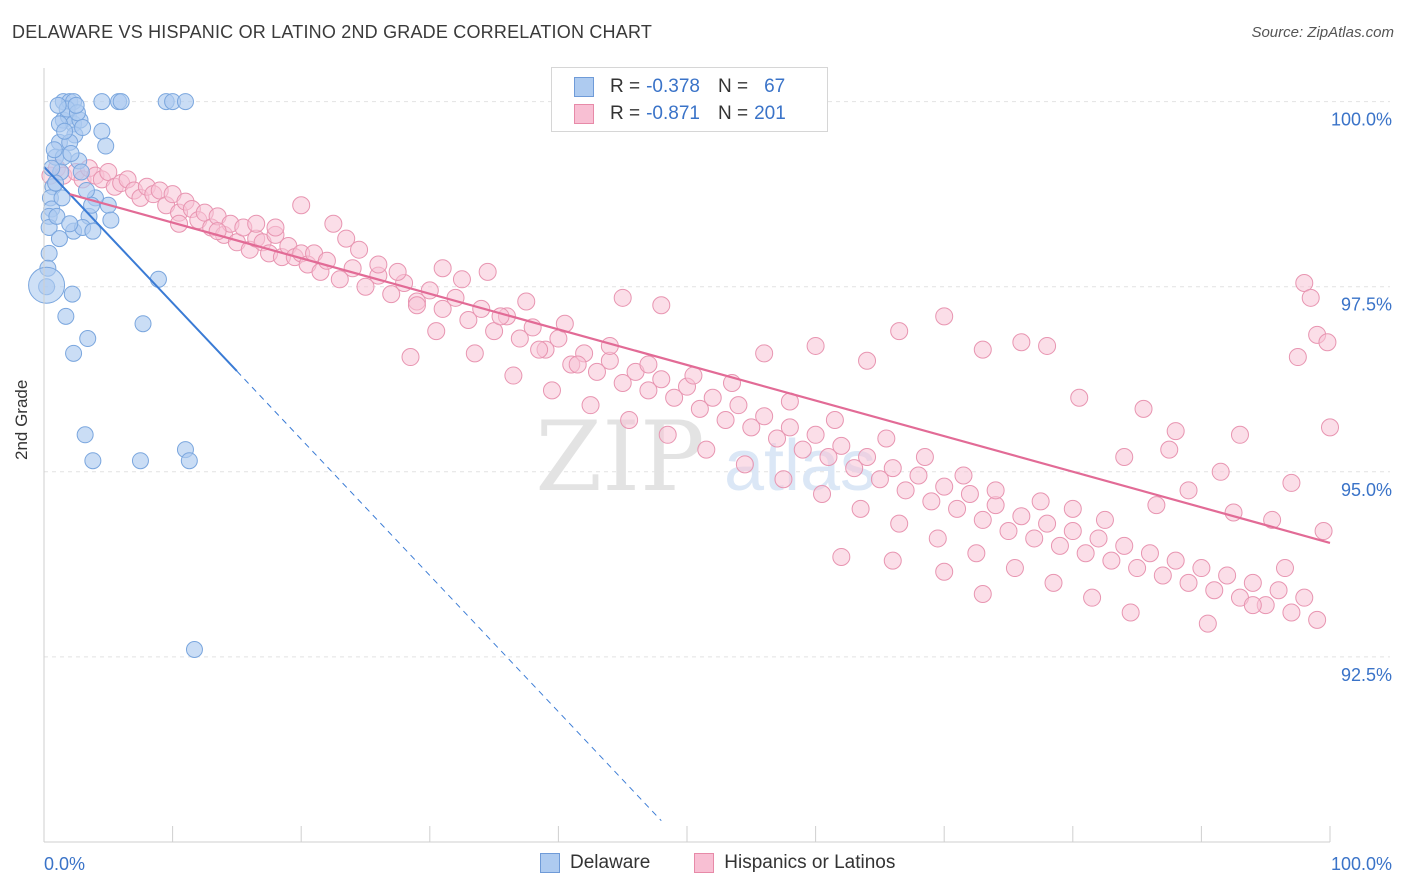 This screenshot has width=1406, height=892. Describe the element at coordinates (595, 863) in the screenshot. I see `series-legend-delaware: Delaware` at that location.